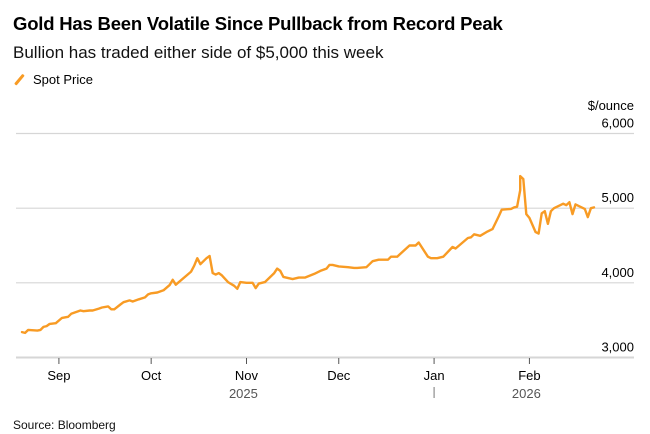  I want to click on y-tick-label: 4,000, so click(617, 272).